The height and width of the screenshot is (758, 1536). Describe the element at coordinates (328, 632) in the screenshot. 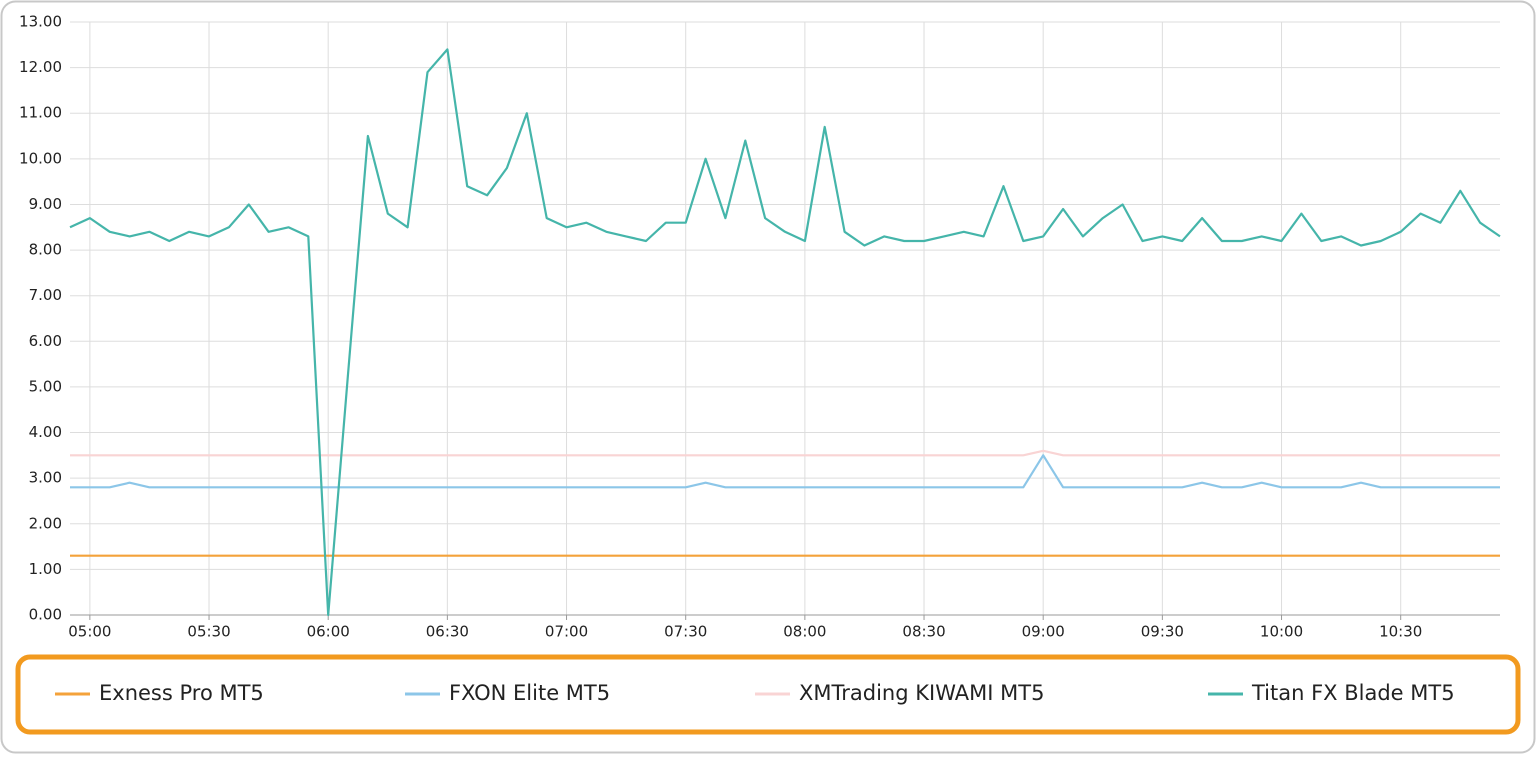

I see `x-tick-label: 06:00` at that location.